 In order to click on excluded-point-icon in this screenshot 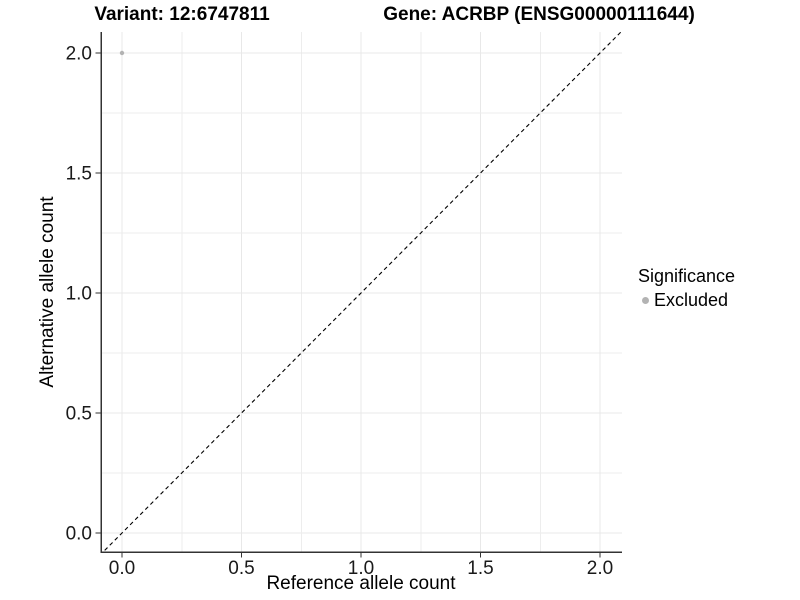, I will do `click(645, 300)`.